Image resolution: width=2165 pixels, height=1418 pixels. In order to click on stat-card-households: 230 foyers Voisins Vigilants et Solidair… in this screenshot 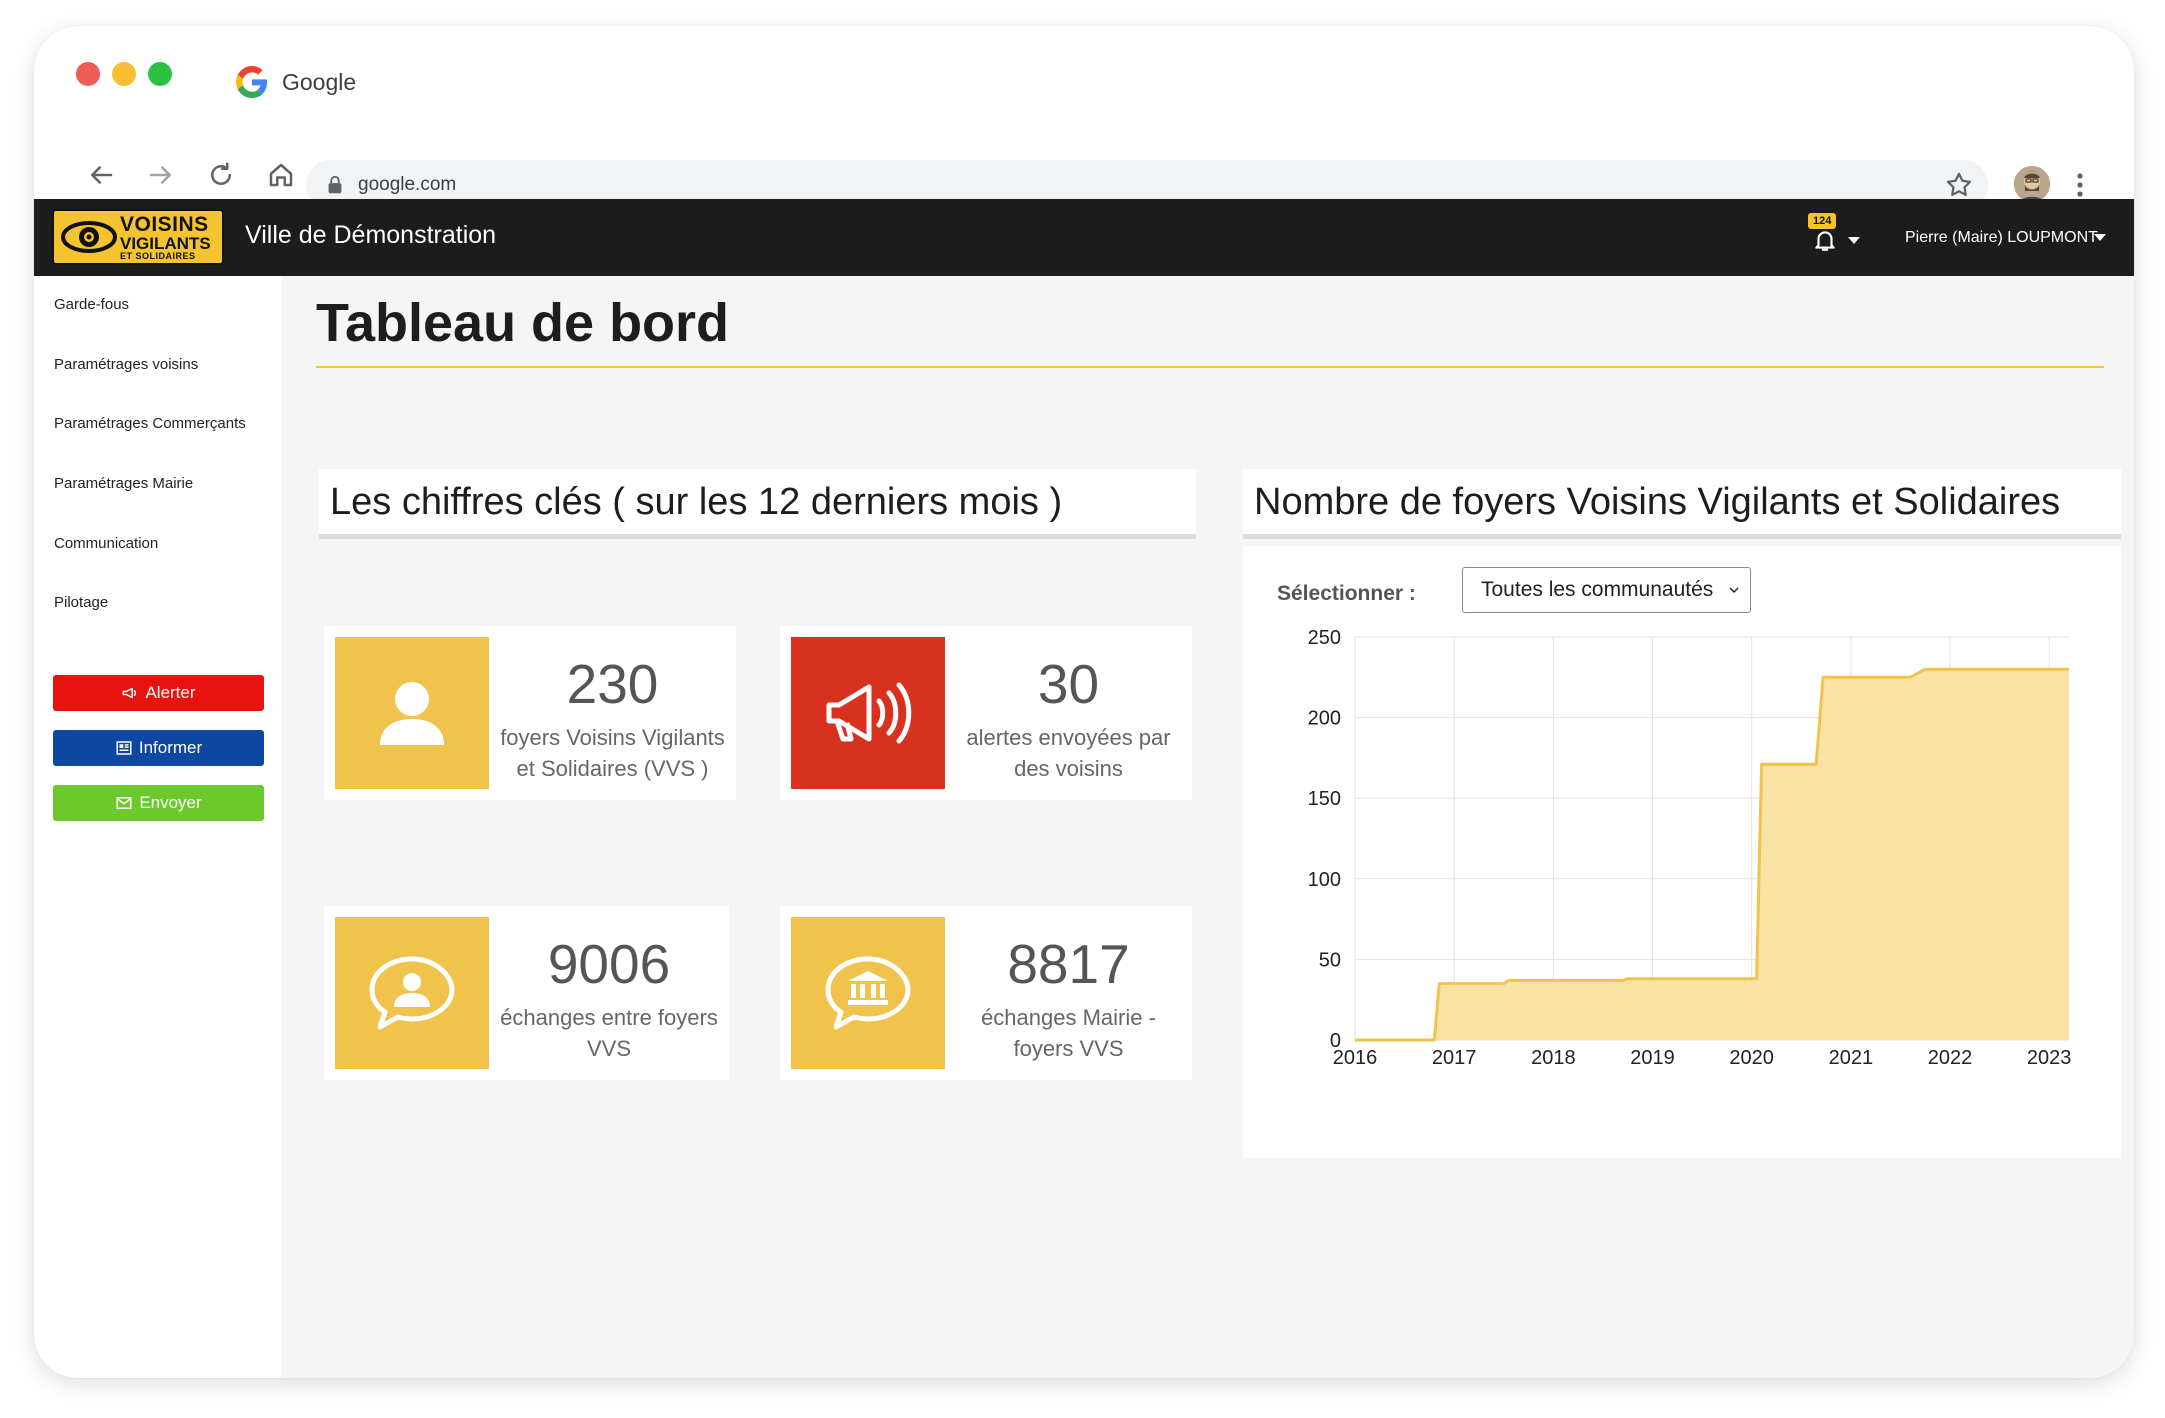, I will do `click(530, 713)`.